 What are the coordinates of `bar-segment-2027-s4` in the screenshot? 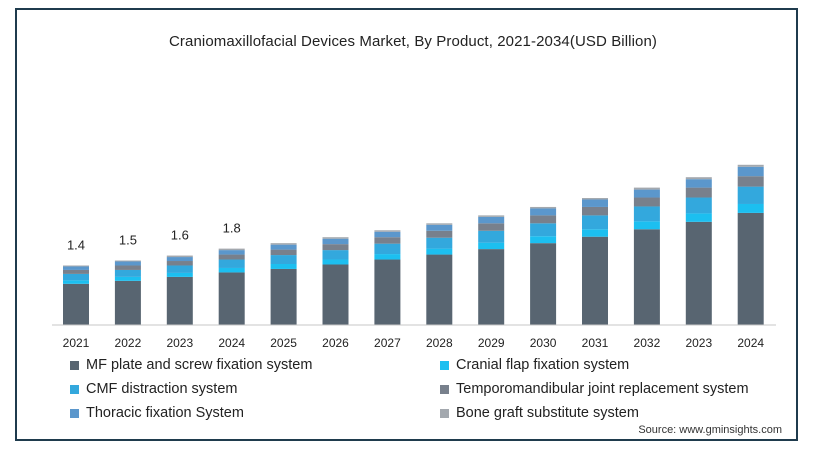 It's located at (387, 234).